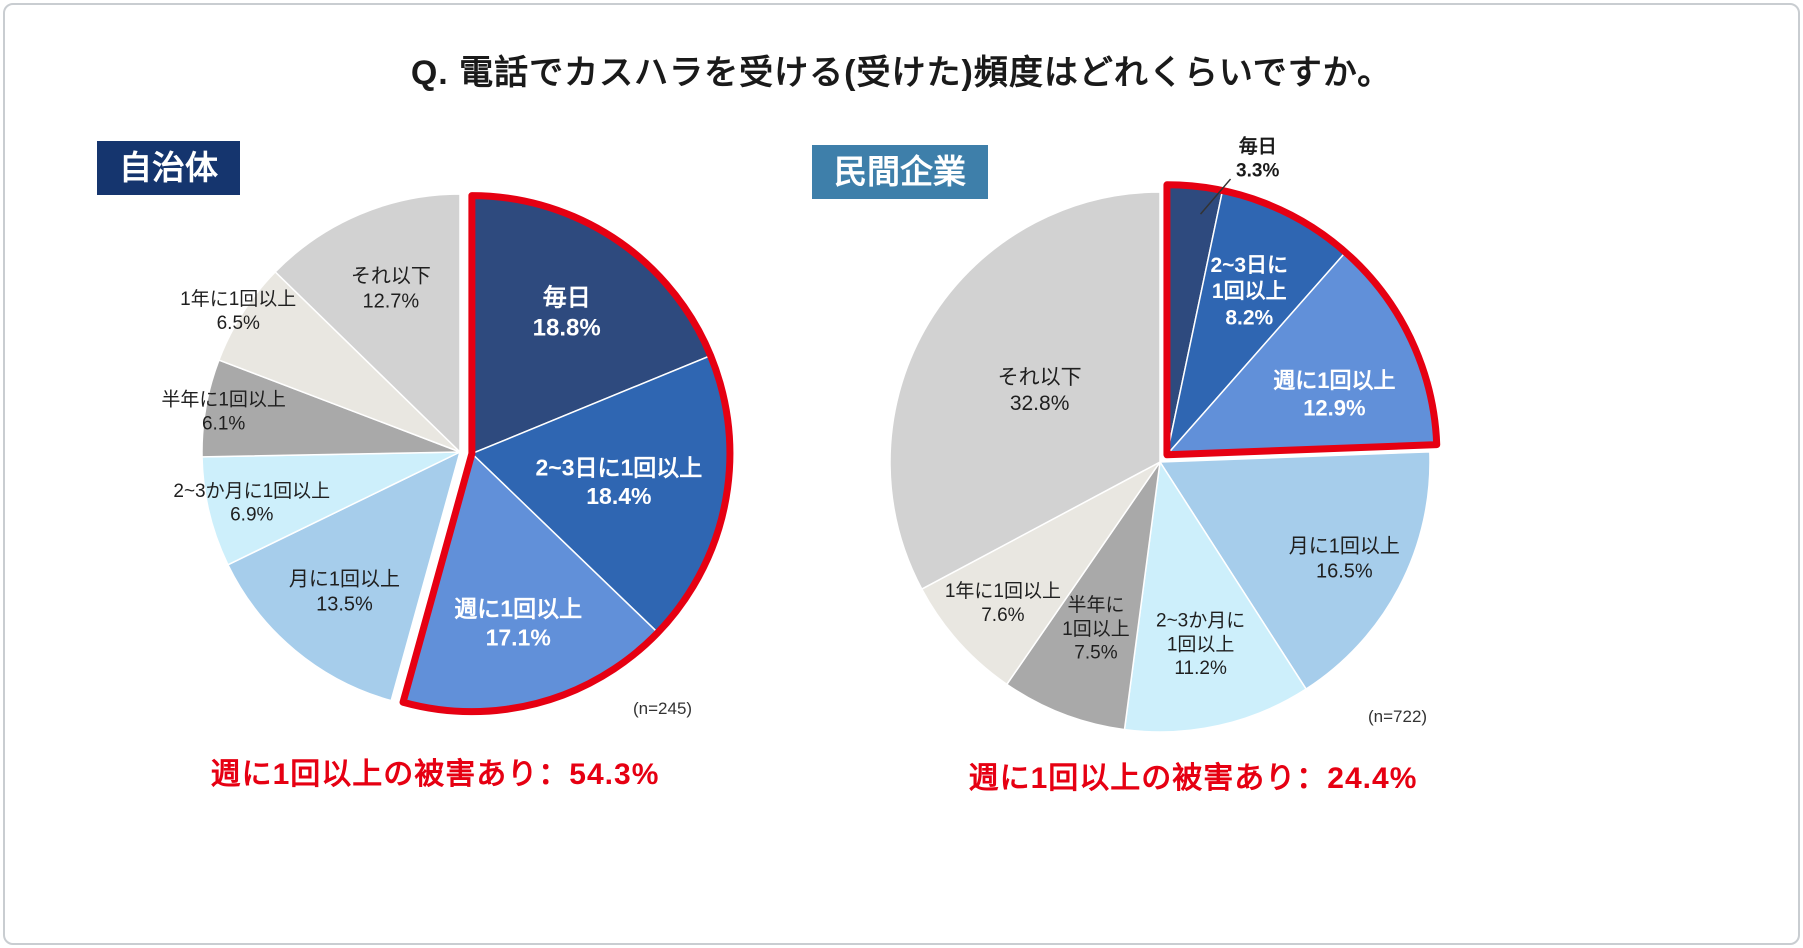  Describe the element at coordinates (900, 172) in the screenshot. I see `group-badge-private-company: 民間企業` at that location.